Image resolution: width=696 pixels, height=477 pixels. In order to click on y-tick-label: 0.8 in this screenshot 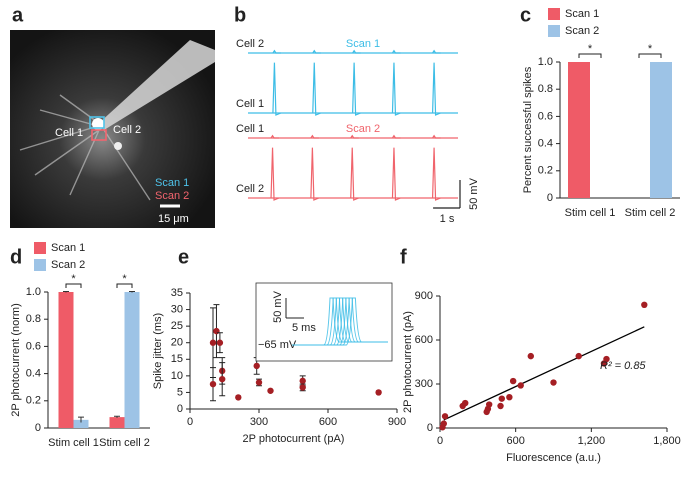, I will do `click(545, 89)`.